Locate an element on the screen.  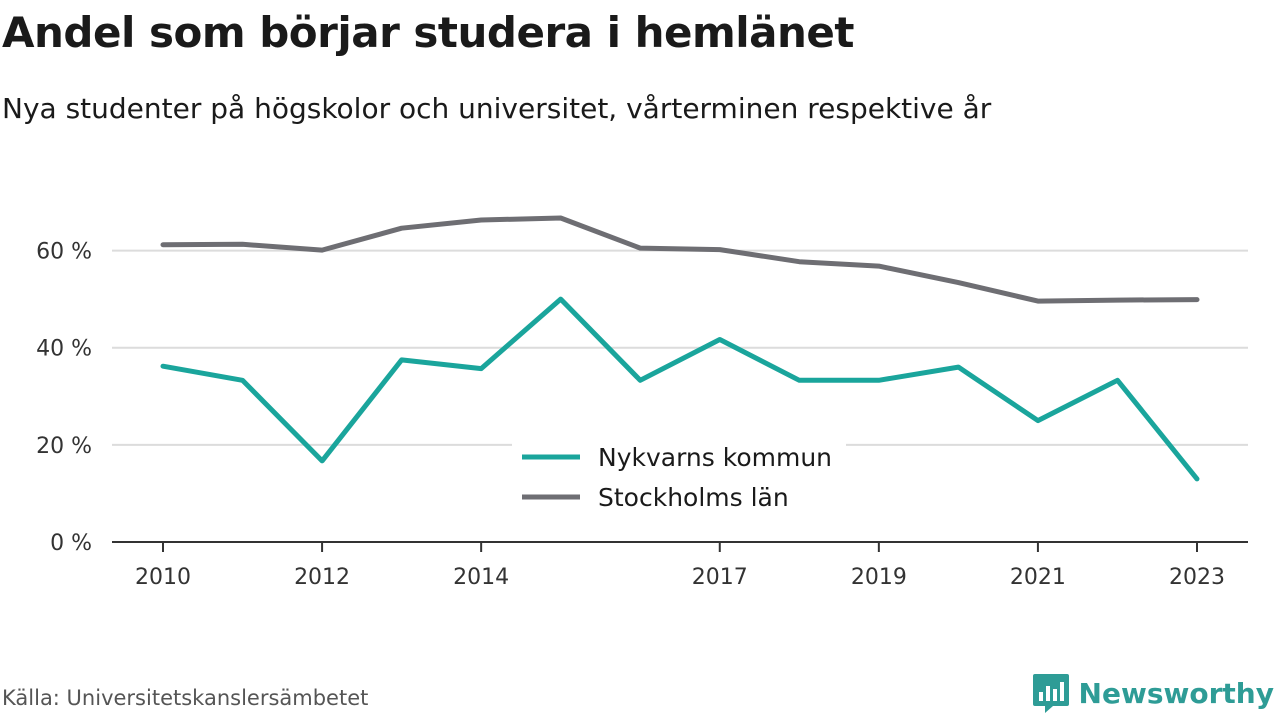
y-axis-ticks: 0 % 20 % 40 % 60 % is located at coordinates (64, 398).